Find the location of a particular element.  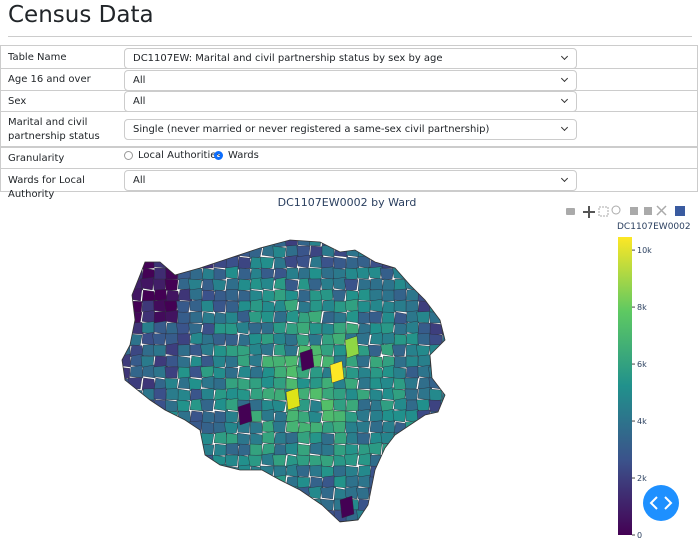

radio-option: Wards is located at coordinates (236, 155).